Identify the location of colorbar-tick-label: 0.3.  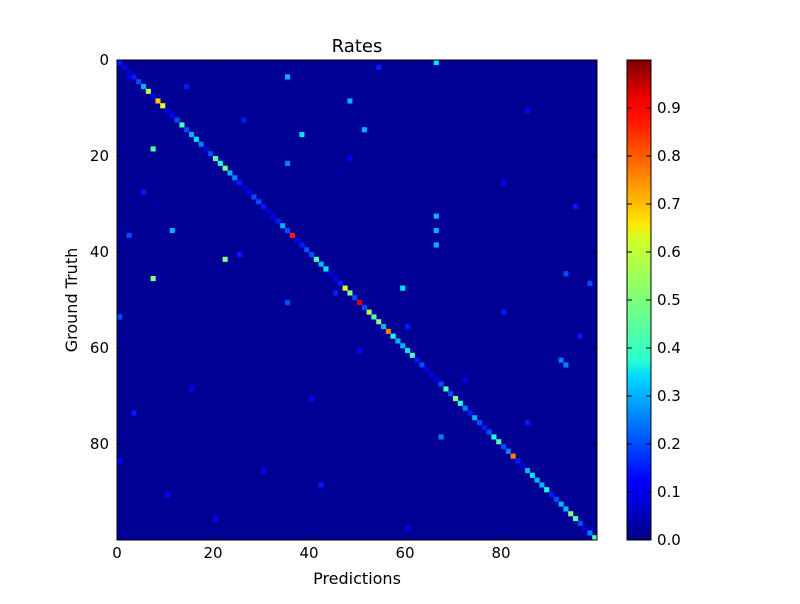
(669, 396).